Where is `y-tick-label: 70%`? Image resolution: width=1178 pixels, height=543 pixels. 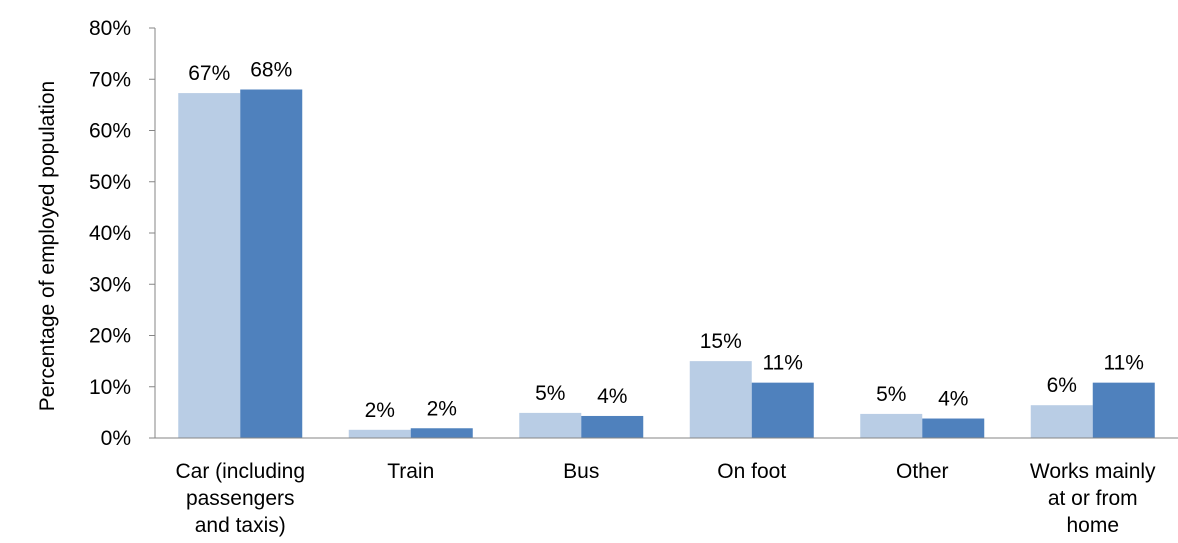
y-tick-label: 70% is located at coordinates (110, 79).